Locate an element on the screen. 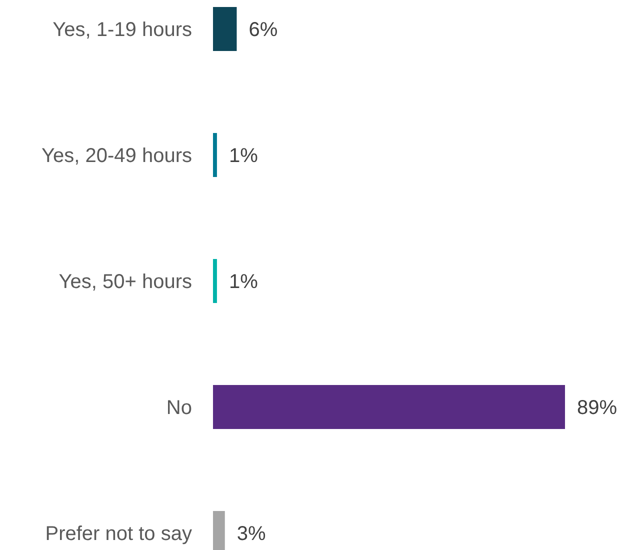  y-tick-label: No is located at coordinates (179, 408).